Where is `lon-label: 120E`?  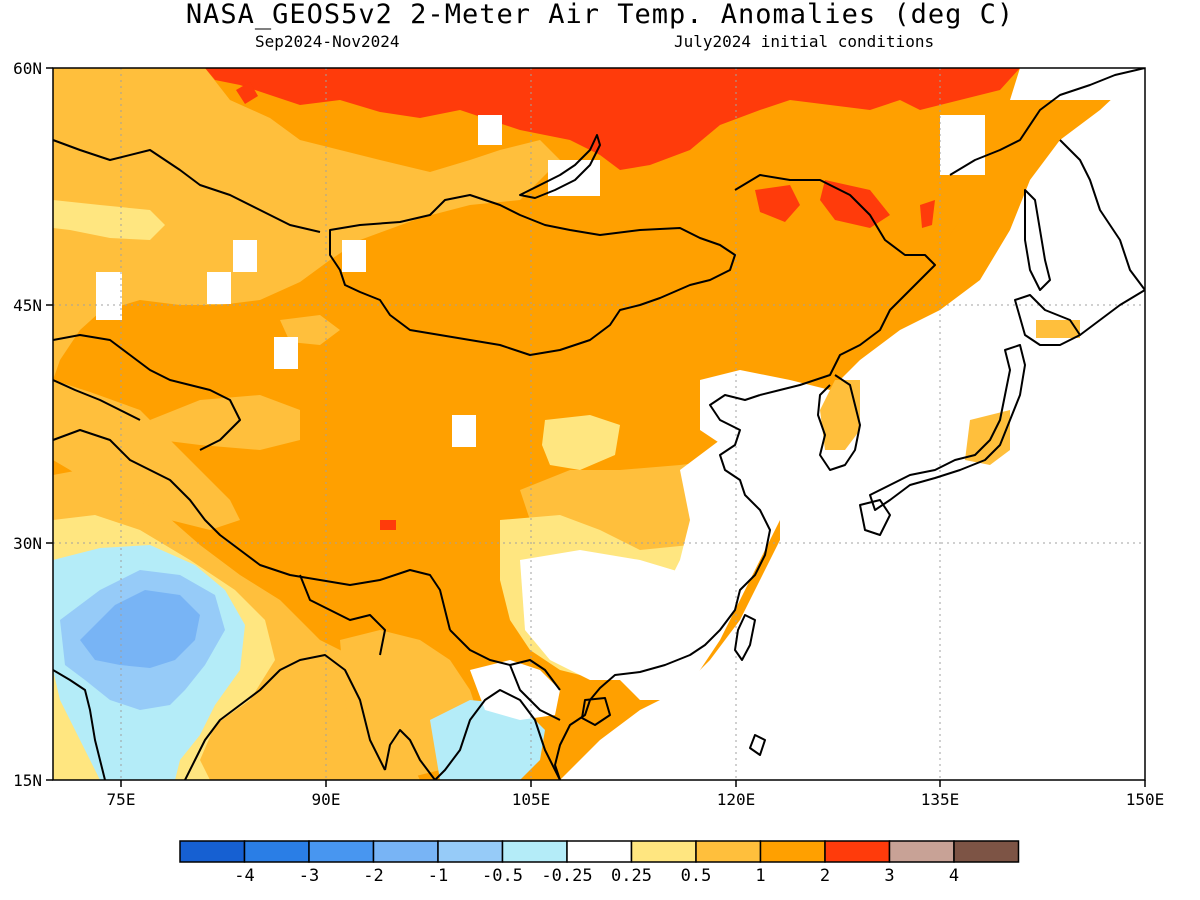
lon-label: 120E is located at coordinates (736, 799).